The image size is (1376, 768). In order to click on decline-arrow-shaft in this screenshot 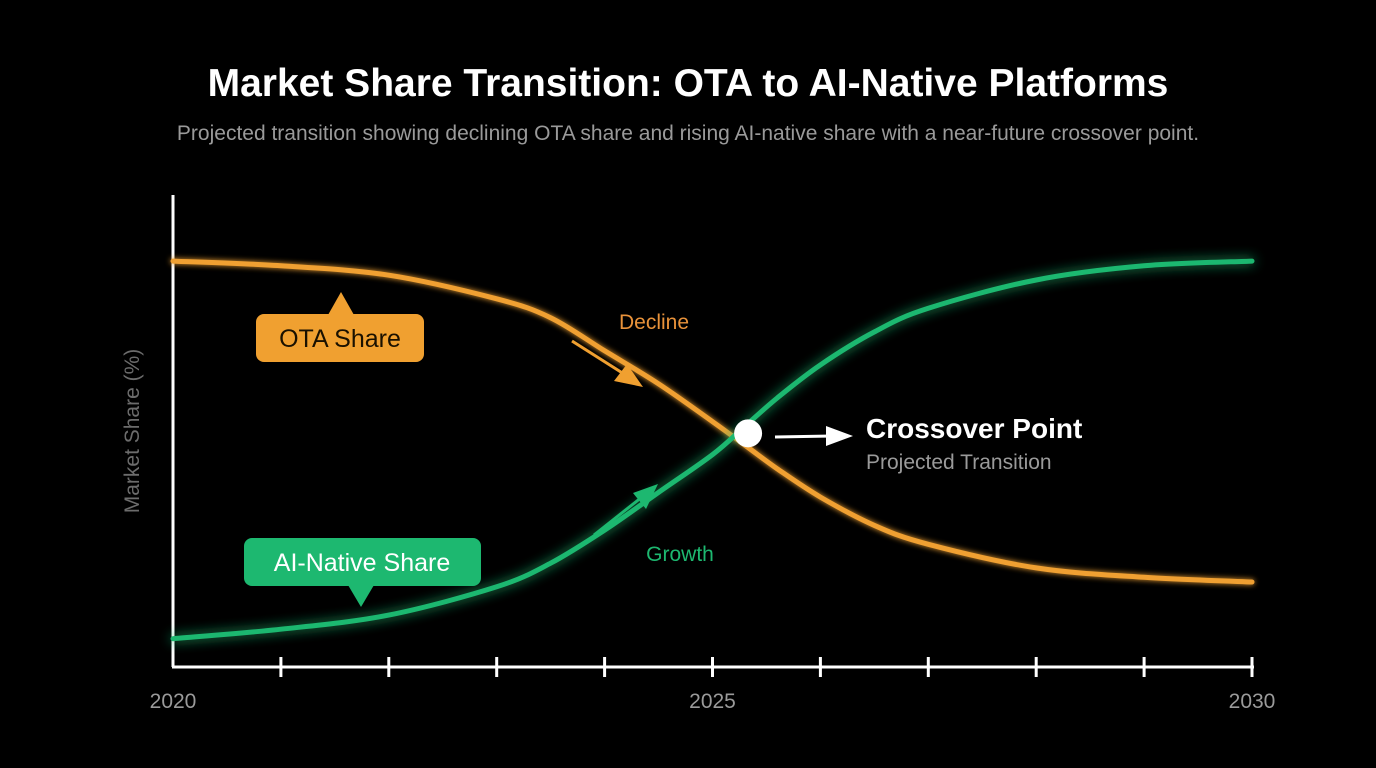, I will do `click(598, 357)`.